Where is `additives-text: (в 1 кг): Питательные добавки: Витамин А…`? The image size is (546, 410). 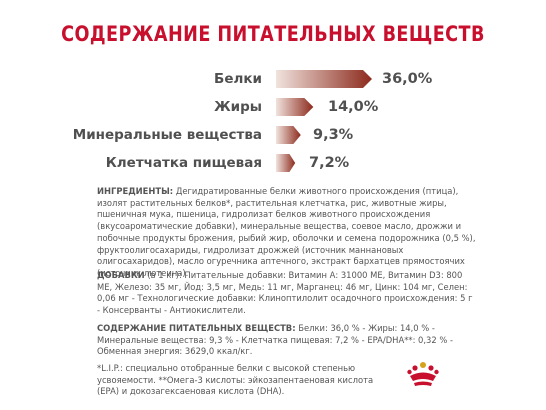
additives-text: (в 1 кг): Питательные добавки: Витамин А… is located at coordinates (285, 293).